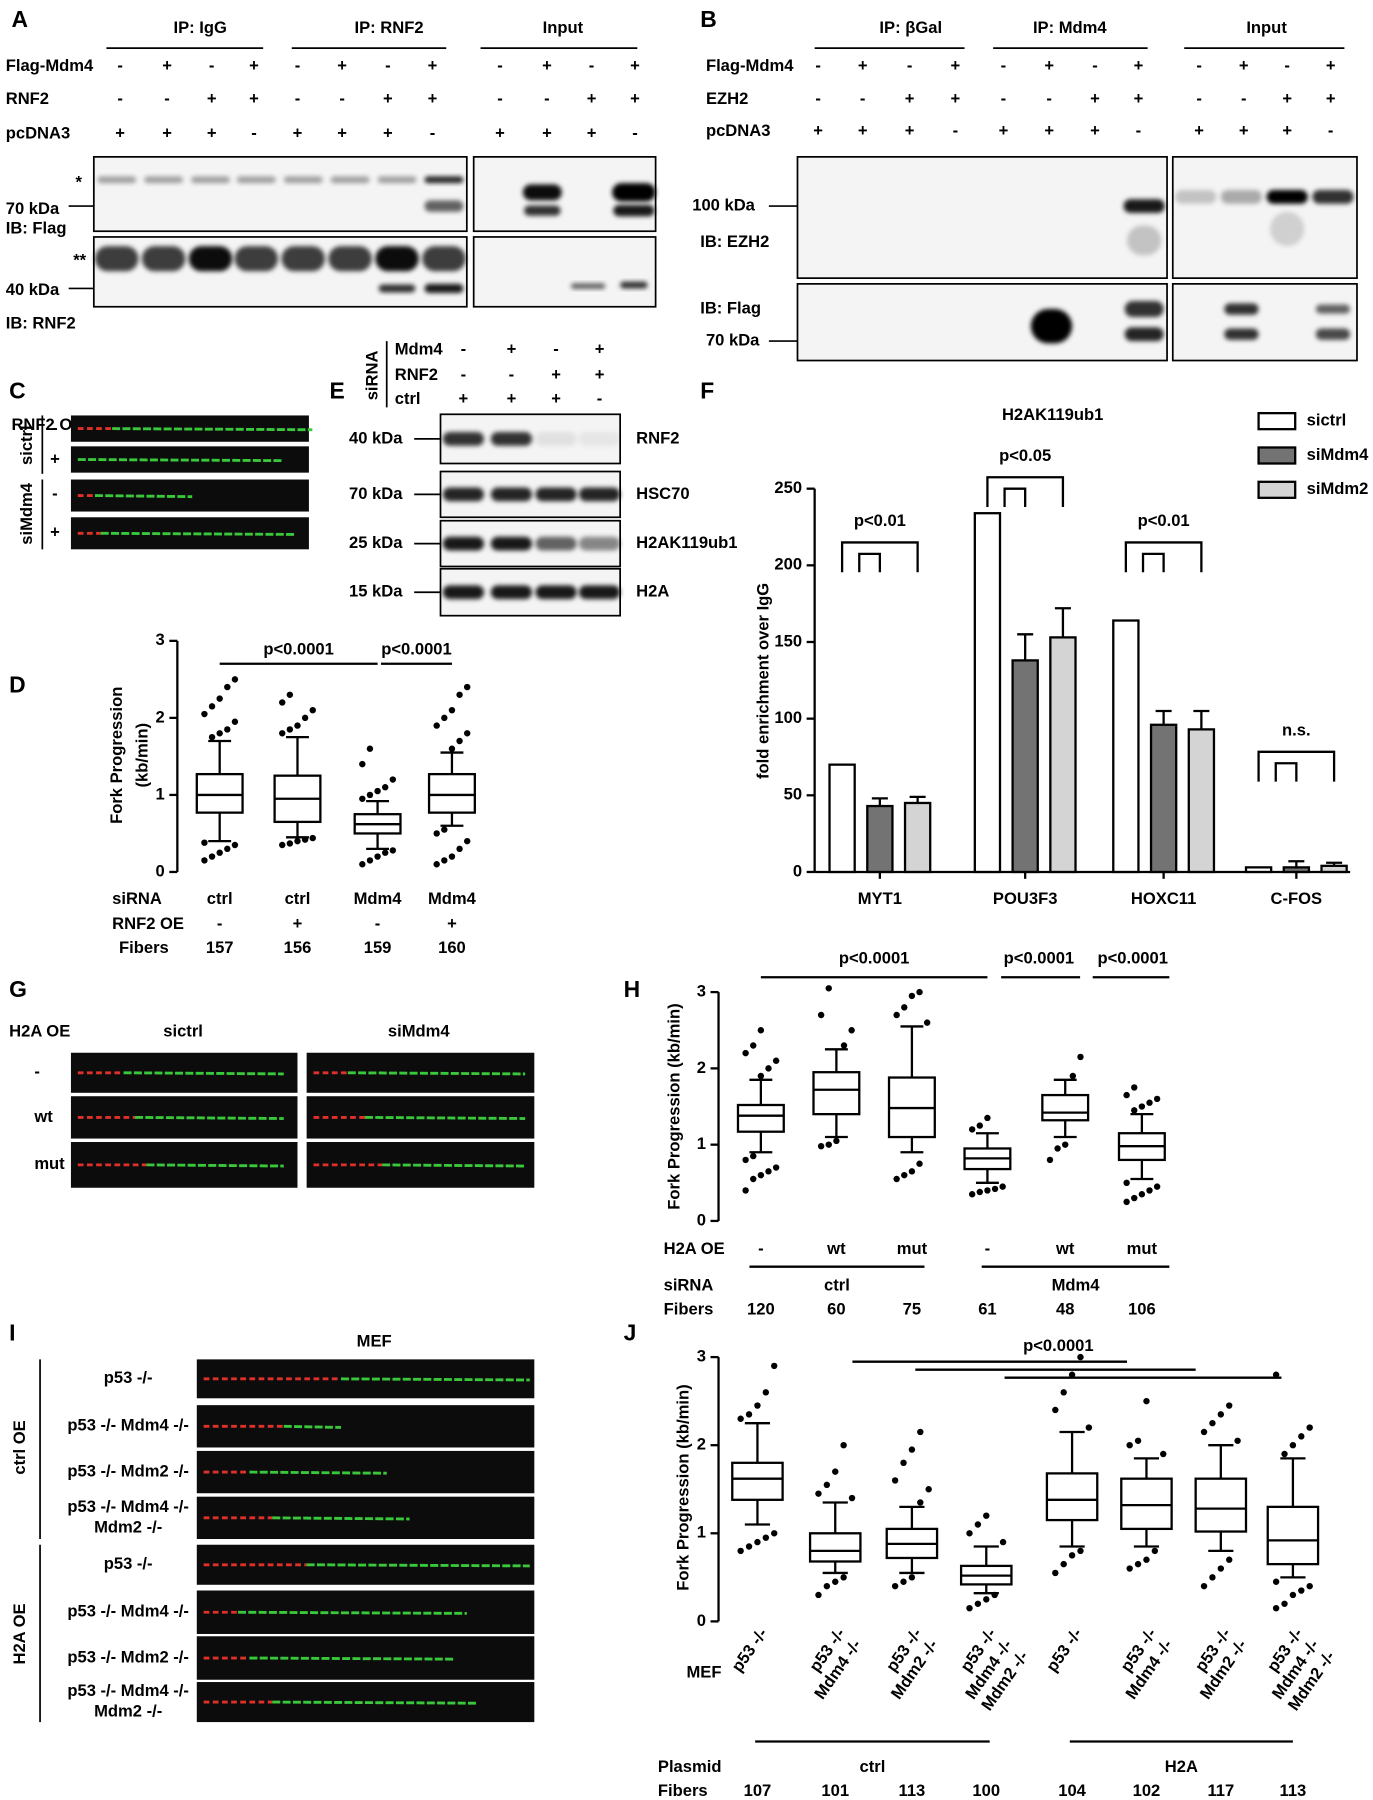 Image resolution: width=1373 pixels, height=1800 pixels. I want to click on row-label: pcDNA3, so click(738, 130).